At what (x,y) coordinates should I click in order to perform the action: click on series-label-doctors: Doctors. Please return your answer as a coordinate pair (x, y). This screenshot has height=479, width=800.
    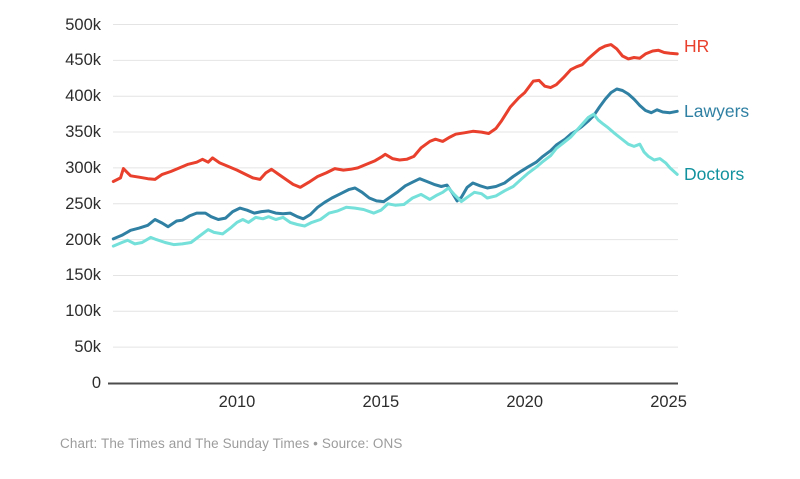
    Looking at the image, I should click on (714, 174).